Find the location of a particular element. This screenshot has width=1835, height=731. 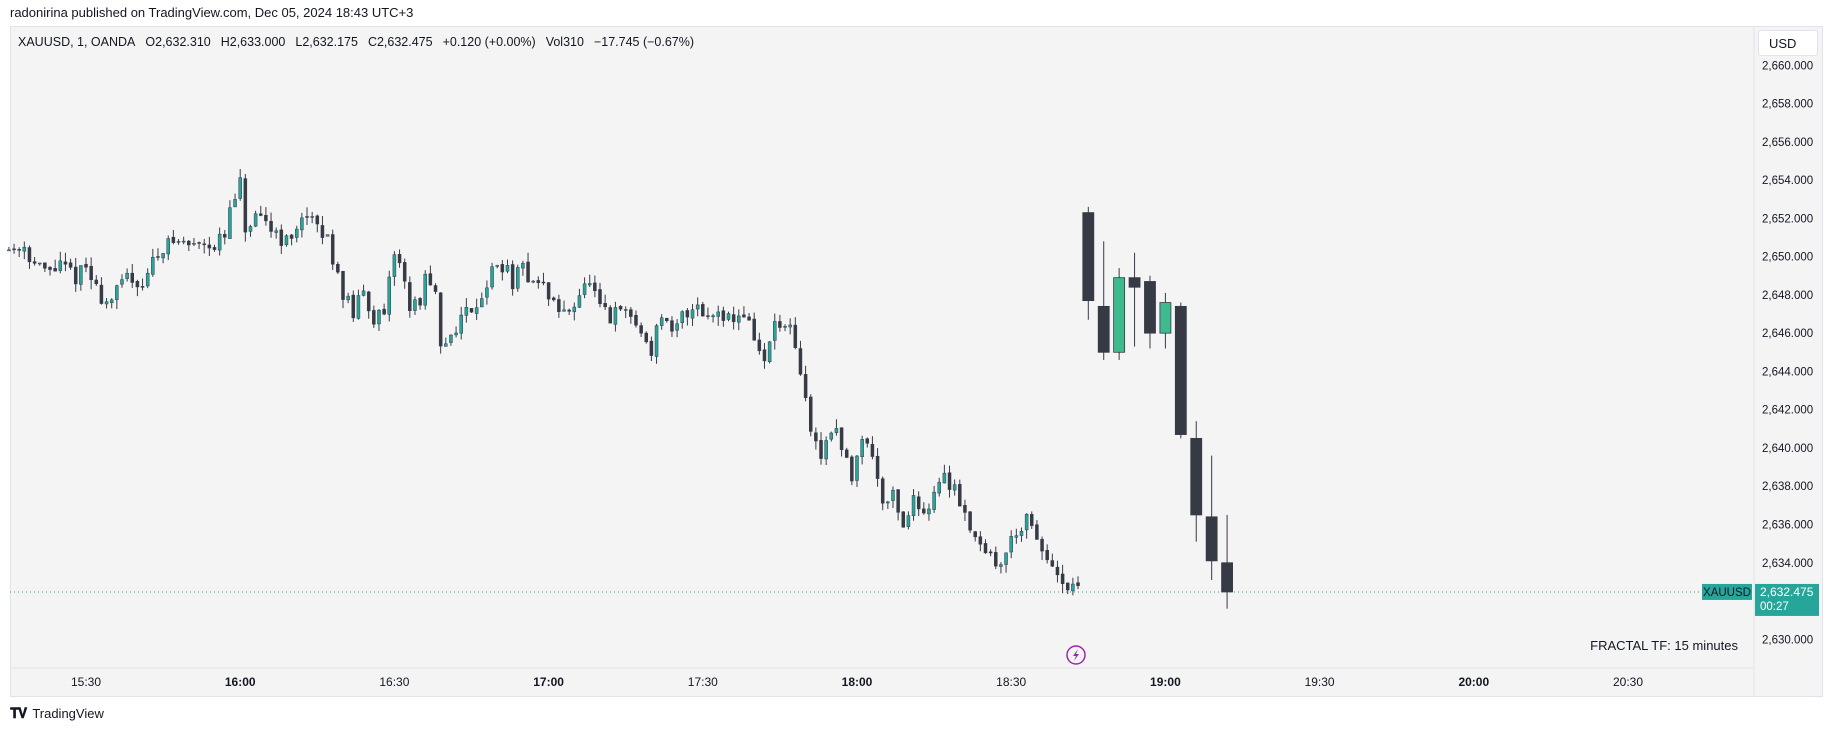

footer: 𝐓𝐕 TradingView is located at coordinates (57, 713).